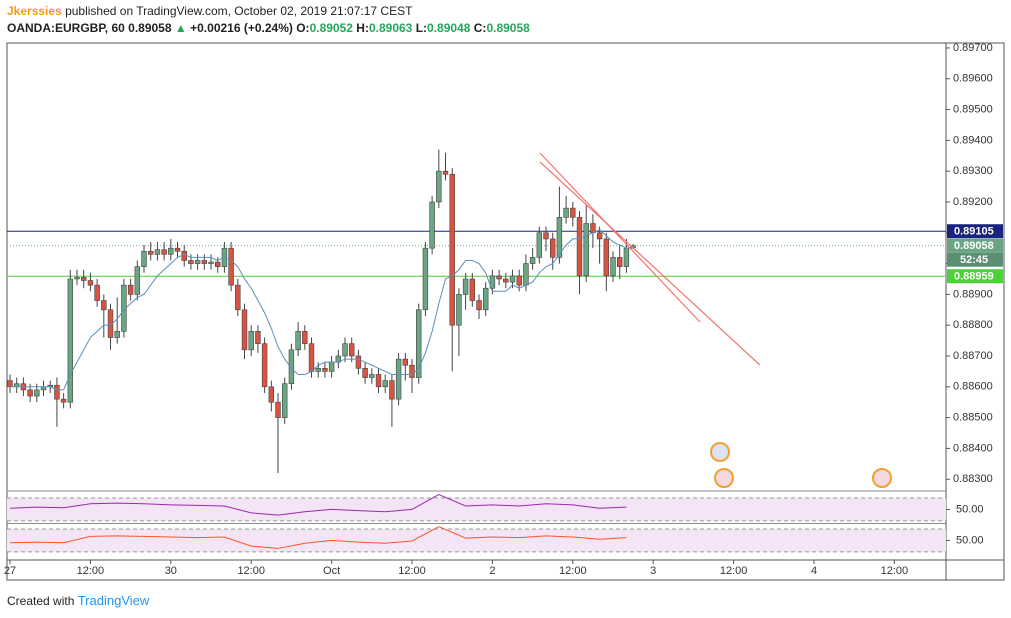 The height and width of the screenshot is (618, 1011). I want to click on y-tick-label: 0.89200, so click(973, 202).